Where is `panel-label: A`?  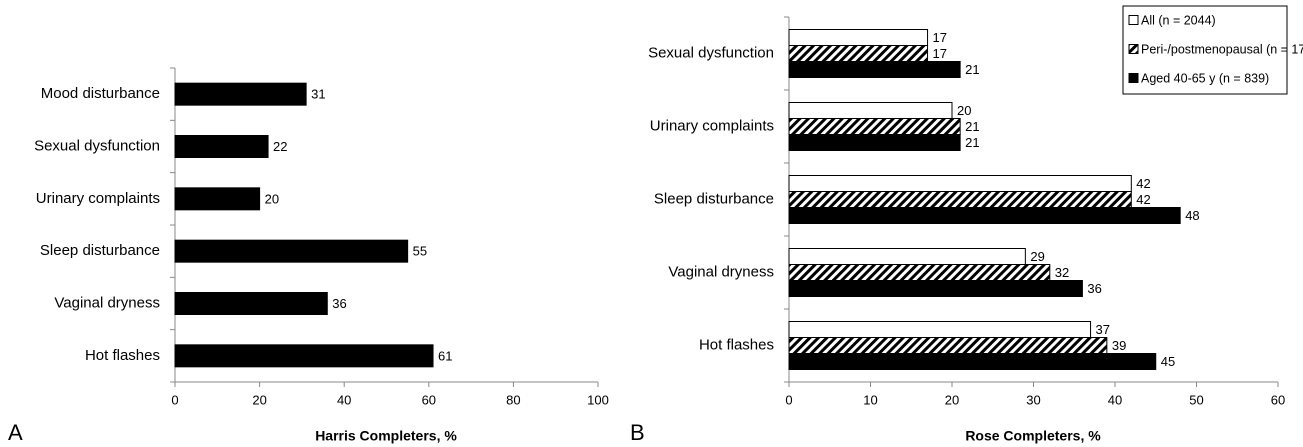 panel-label: A is located at coordinates (15, 432).